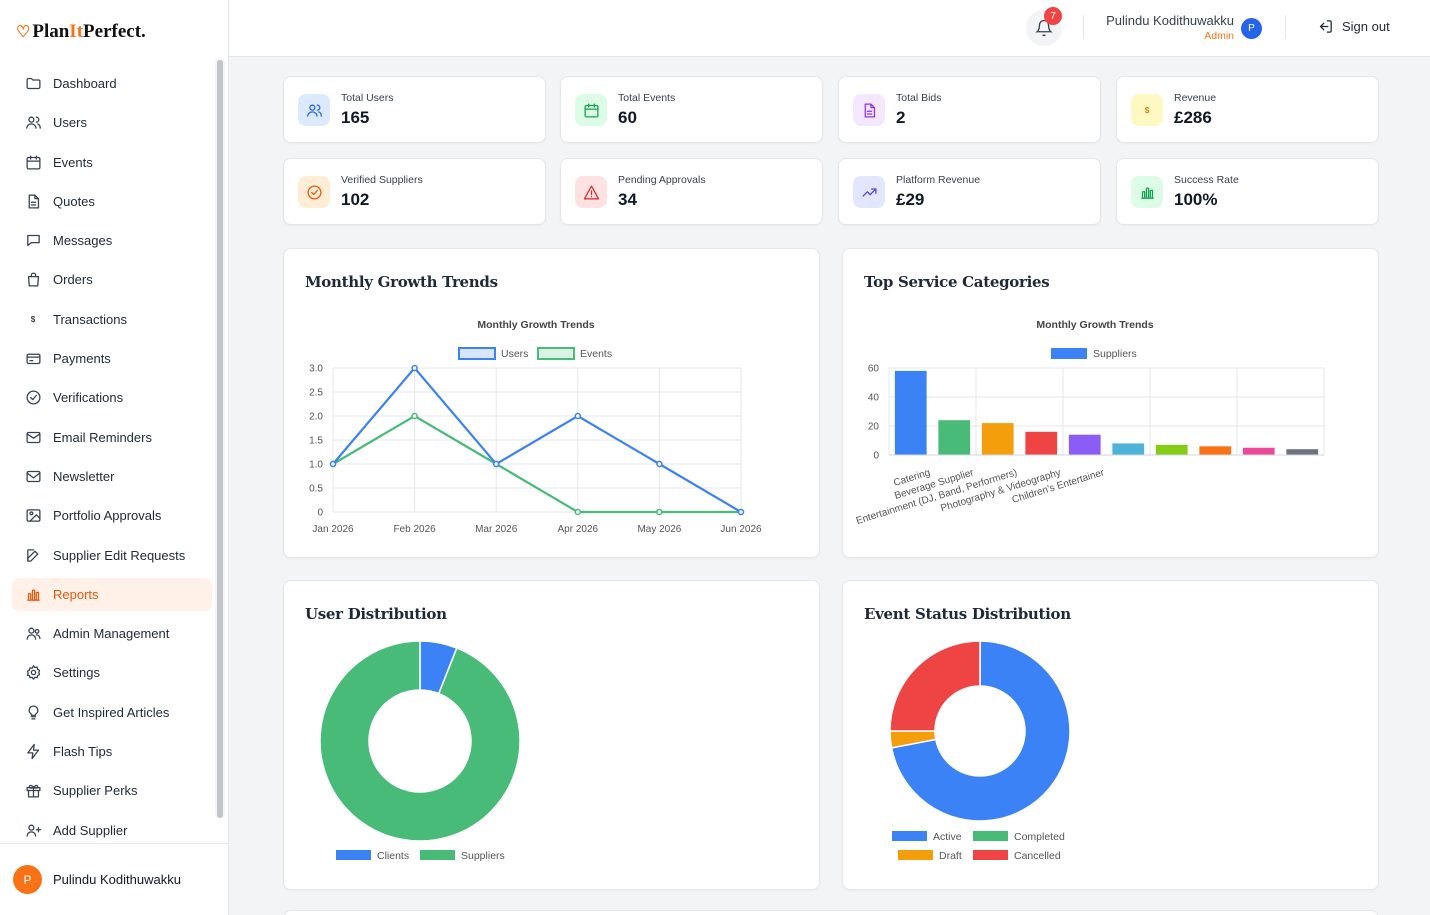  What do you see at coordinates (112, 515) in the screenshot?
I see `sidebar-item-portfolio-approvals: Portfolio Approvals` at bounding box center [112, 515].